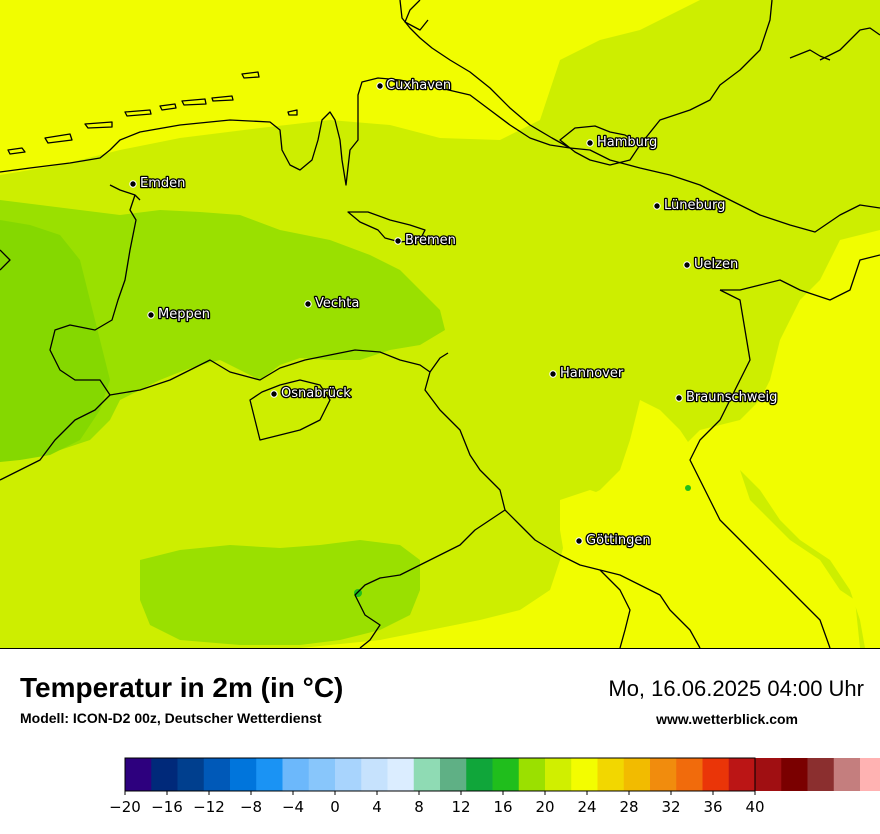  What do you see at coordinates (600, 569) in the screenshot?
I see `temperature-field-warm-south` at bounding box center [600, 569].